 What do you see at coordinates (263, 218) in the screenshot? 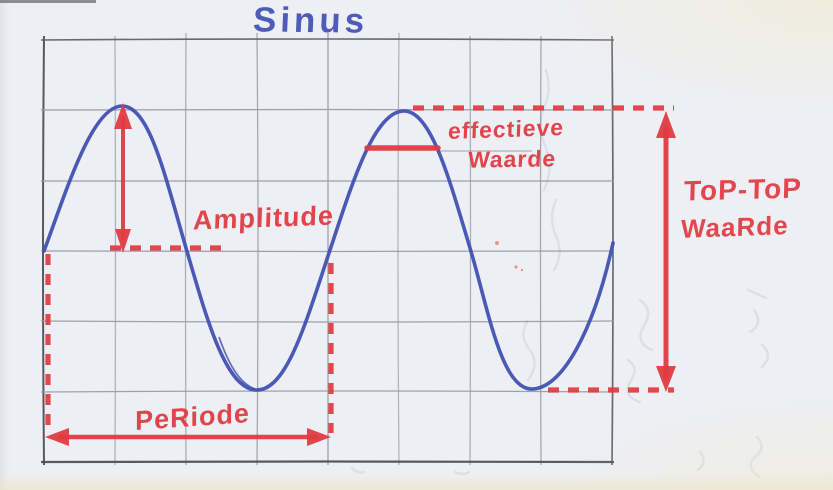
I see `amplitude-label: Amplitude` at bounding box center [263, 218].